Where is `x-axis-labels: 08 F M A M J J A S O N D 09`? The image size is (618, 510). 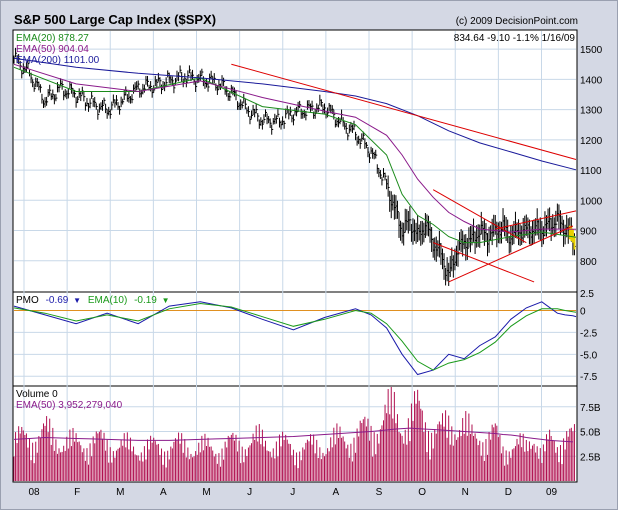
x-axis-labels: 08 F M A M J J A S O N D 09 is located at coordinates (292, 492).